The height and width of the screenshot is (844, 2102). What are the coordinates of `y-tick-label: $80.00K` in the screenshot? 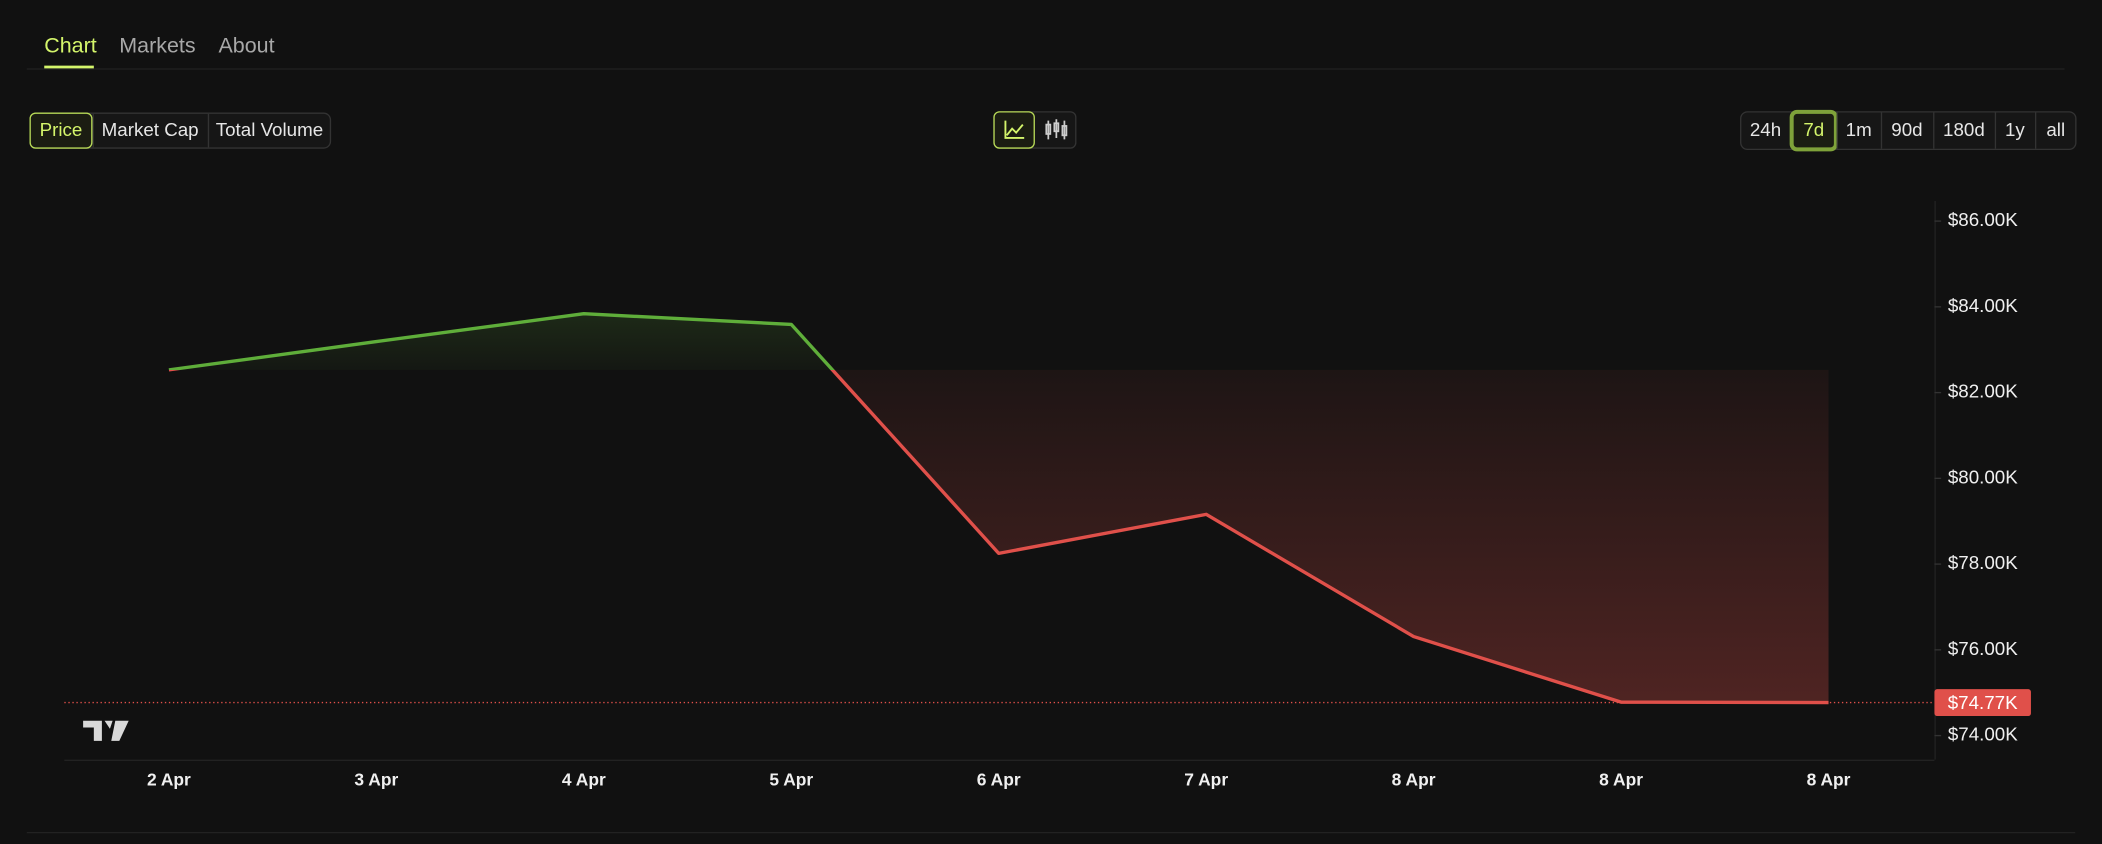 It's located at (1983, 476).